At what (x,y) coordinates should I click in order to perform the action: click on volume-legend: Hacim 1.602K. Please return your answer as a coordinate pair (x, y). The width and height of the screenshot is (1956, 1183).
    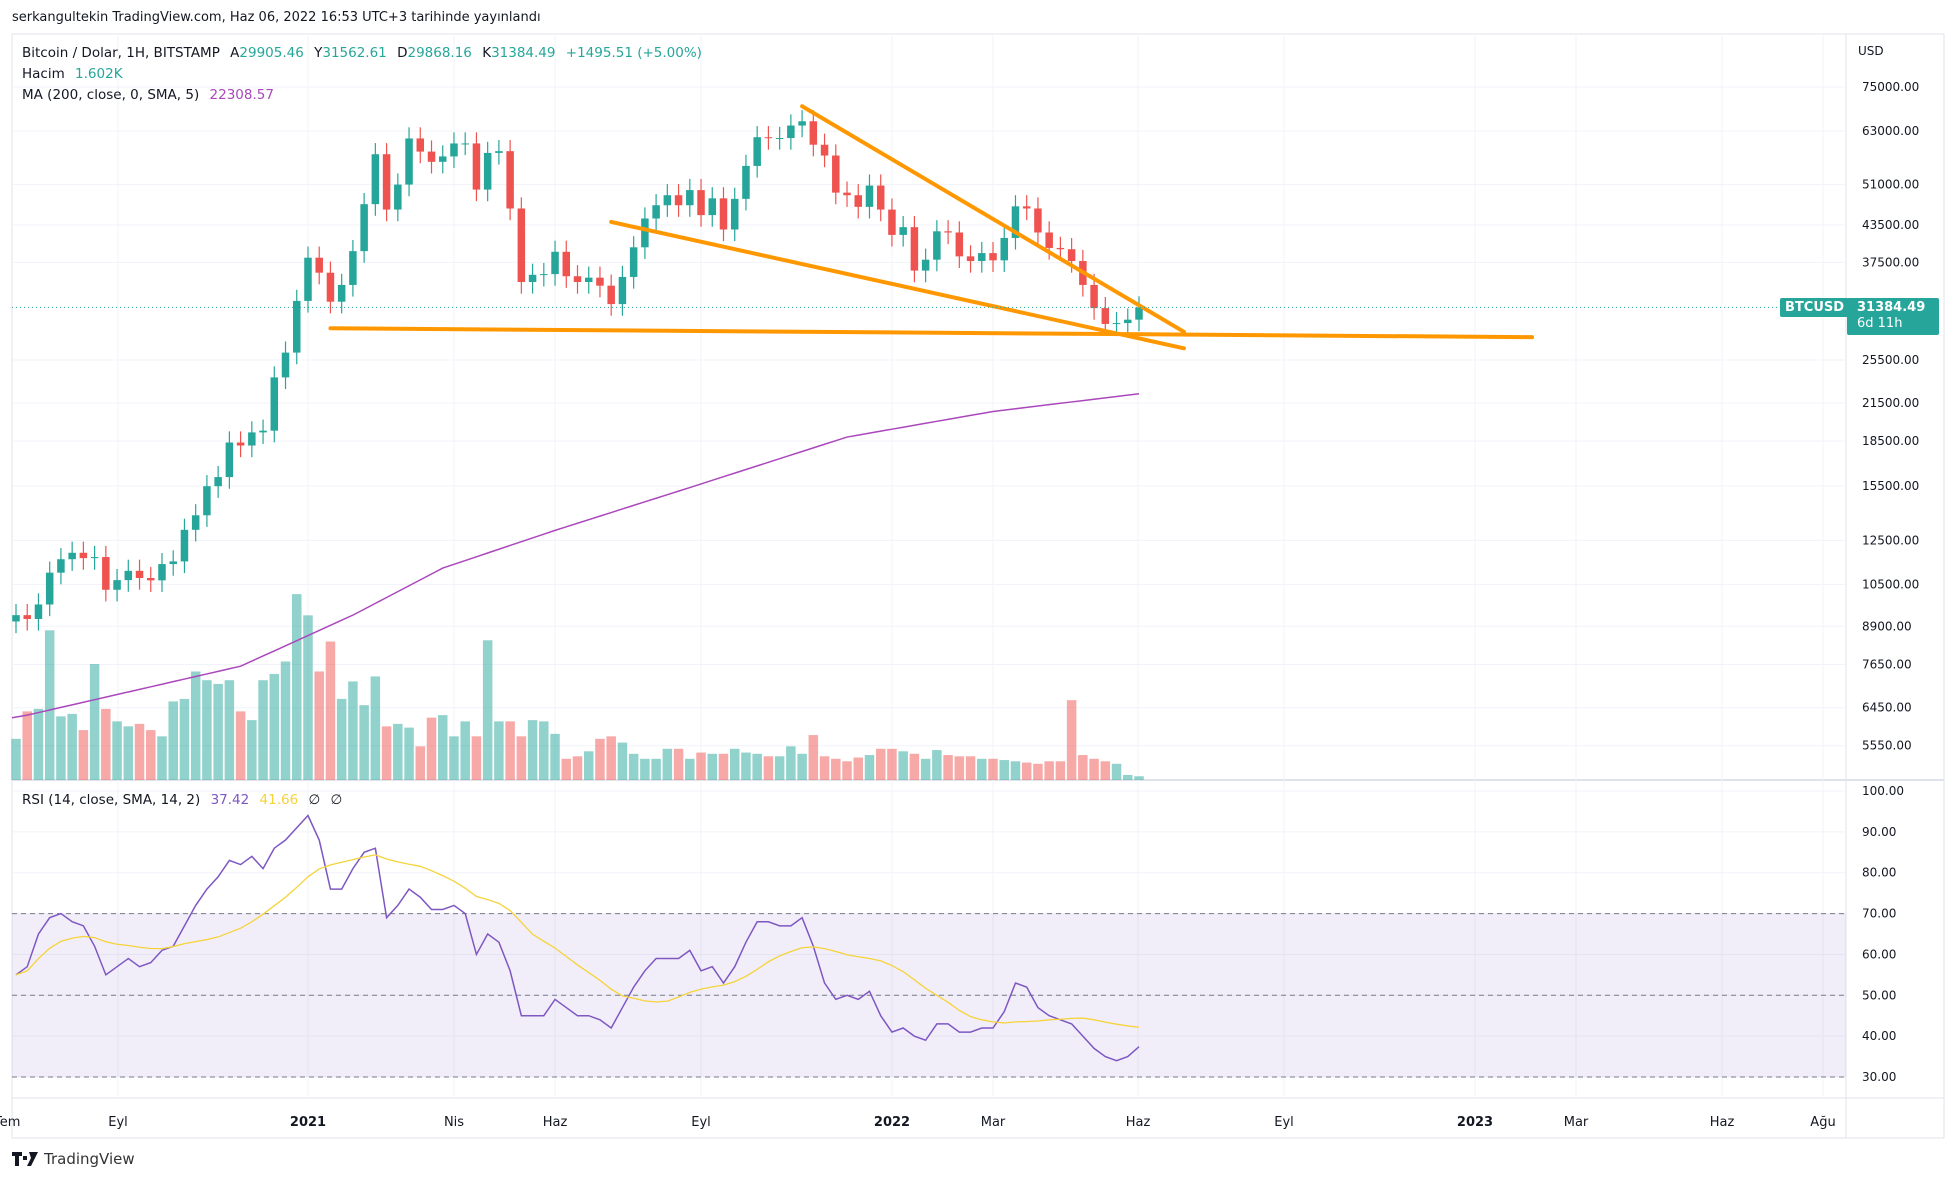
    Looking at the image, I should click on (75, 74).